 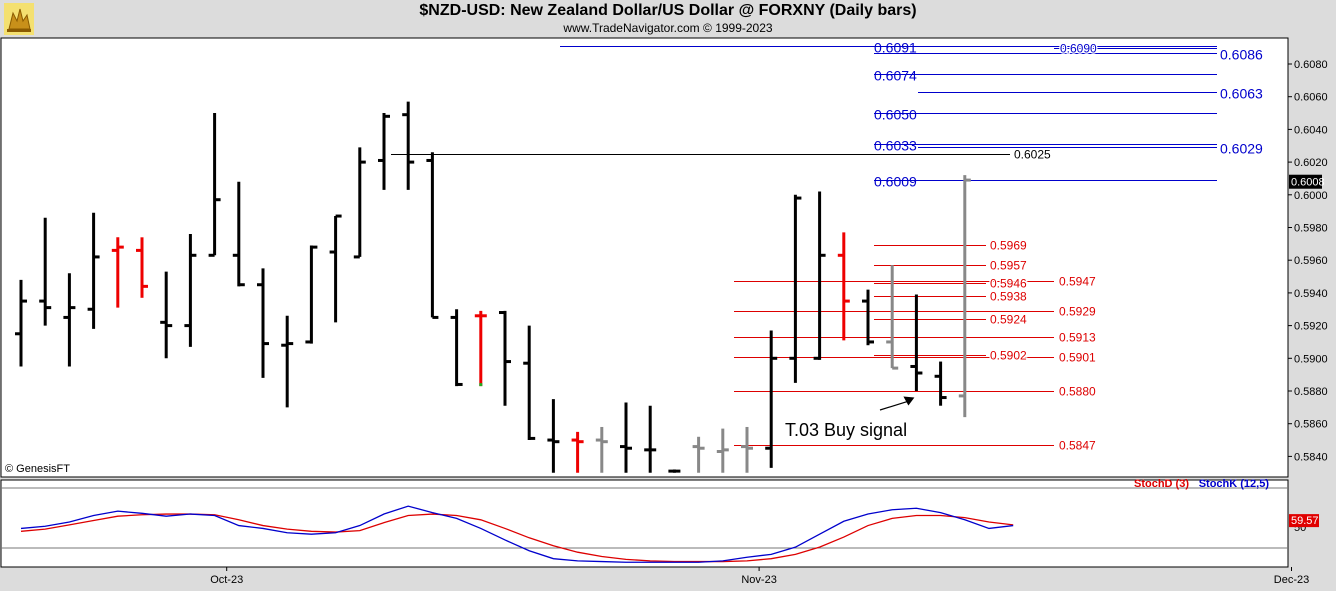 I want to click on gold-bull-logo-icon, so click(x=19, y=19).